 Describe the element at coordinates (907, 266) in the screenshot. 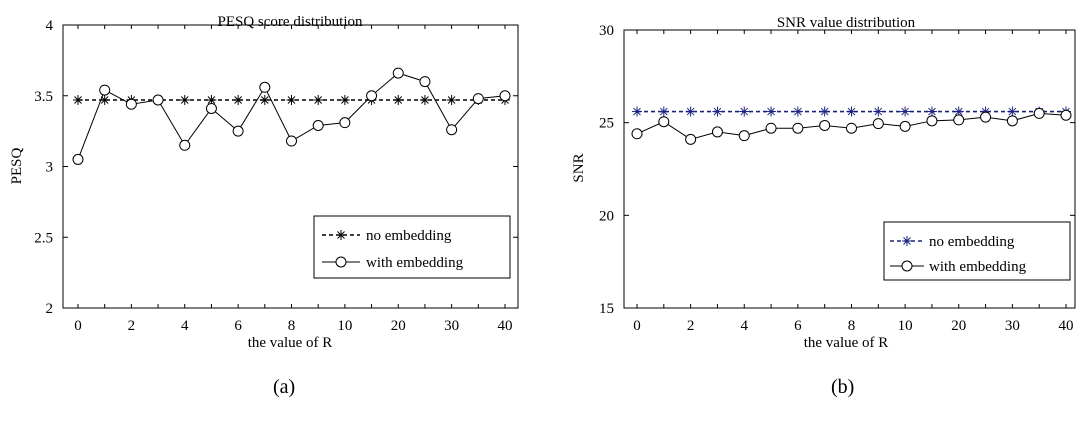

I see `legend-circle-marker-b` at that location.